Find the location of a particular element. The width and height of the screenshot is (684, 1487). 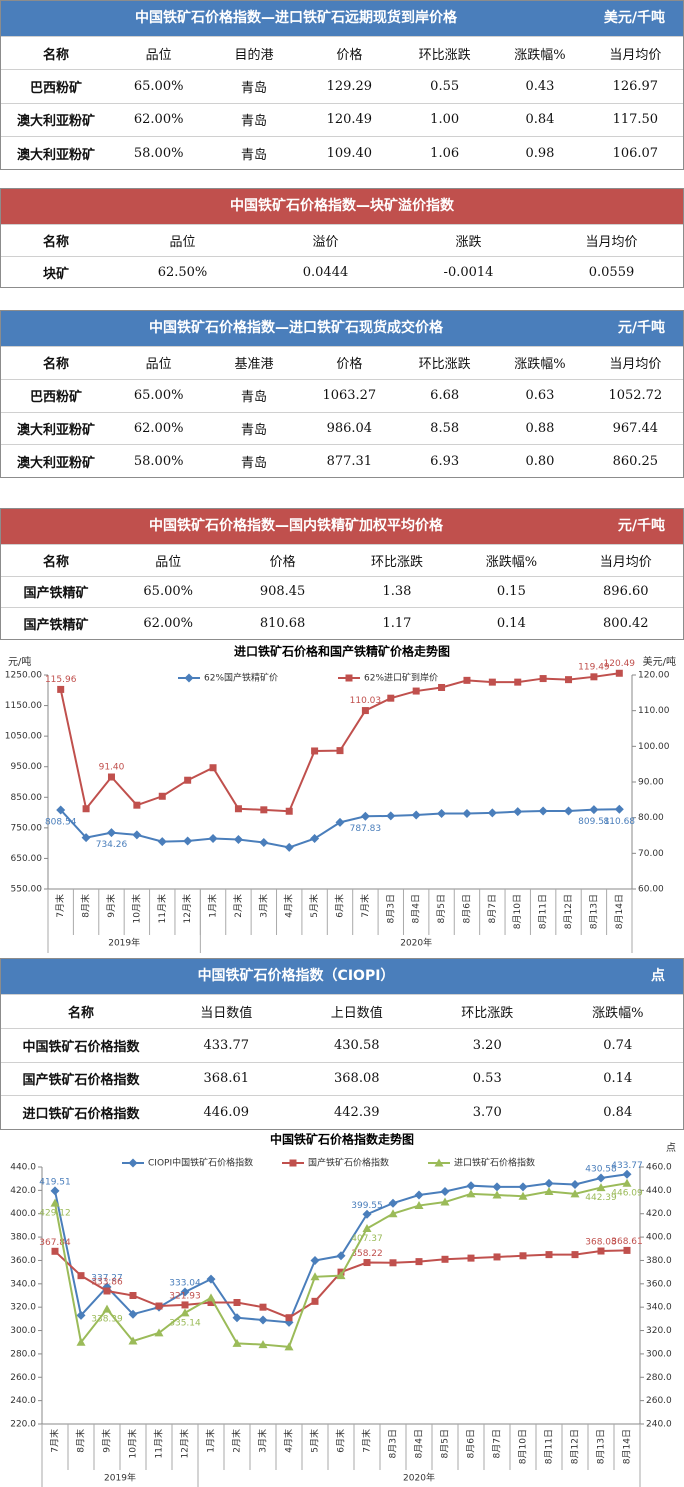

y2-tick-label: 90.00 is located at coordinates (651, 783).